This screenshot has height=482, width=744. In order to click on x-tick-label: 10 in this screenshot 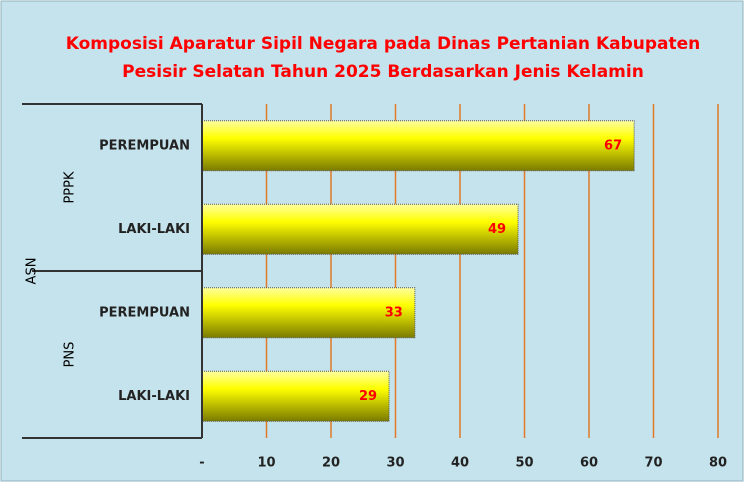, I will do `click(266, 463)`.